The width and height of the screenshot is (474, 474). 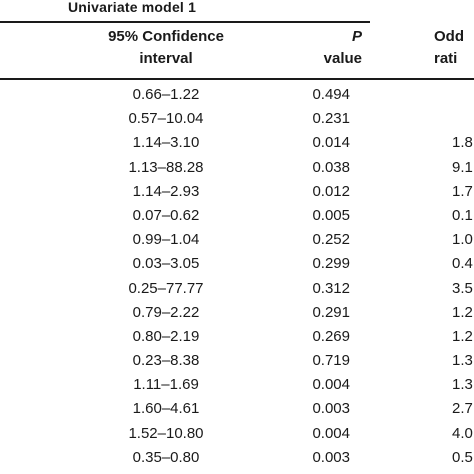 I want to click on table-row: 0.99–1.04 0.252 1.0, so click(x=237, y=240).